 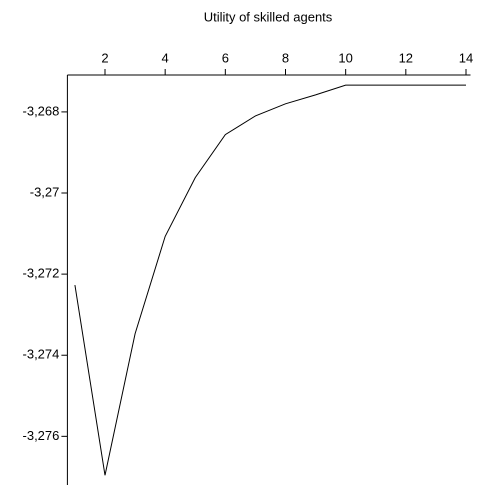 What do you see at coordinates (45, 191) in the screenshot?
I see `y-tick-label: -3,27` at bounding box center [45, 191].